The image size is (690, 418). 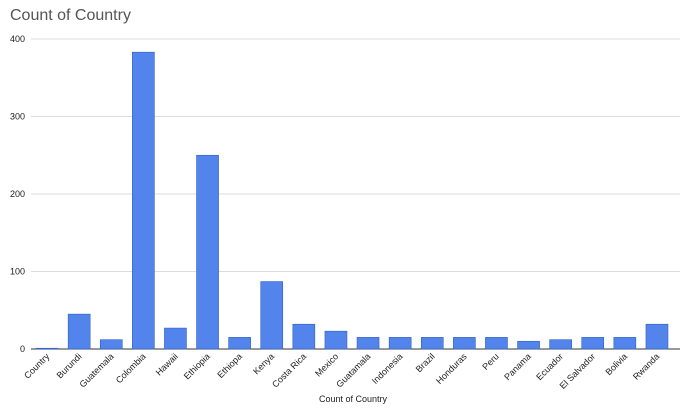 I want to click on y-tick-label: 0, so click(x=22, y=349).